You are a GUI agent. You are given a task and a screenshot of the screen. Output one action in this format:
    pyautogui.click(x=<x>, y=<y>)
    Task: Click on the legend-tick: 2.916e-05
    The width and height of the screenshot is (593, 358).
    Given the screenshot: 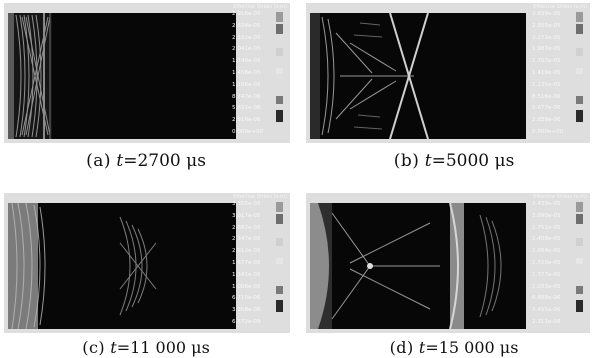 What is the action you would take?
    pyautogui.click(x=246, y=14)
    